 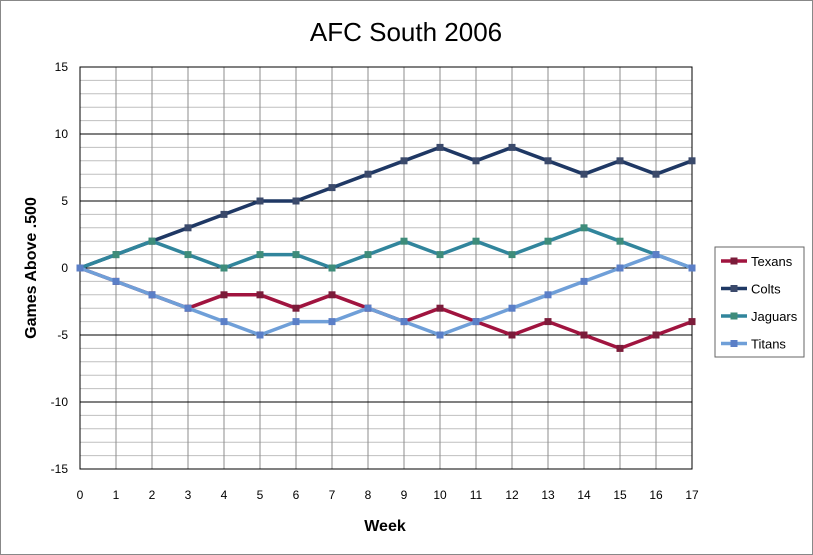 What do you see at coordinates (476, 495) in the screenshot?
I see `x-tick-label: 11` at bounding box center [476, 495].